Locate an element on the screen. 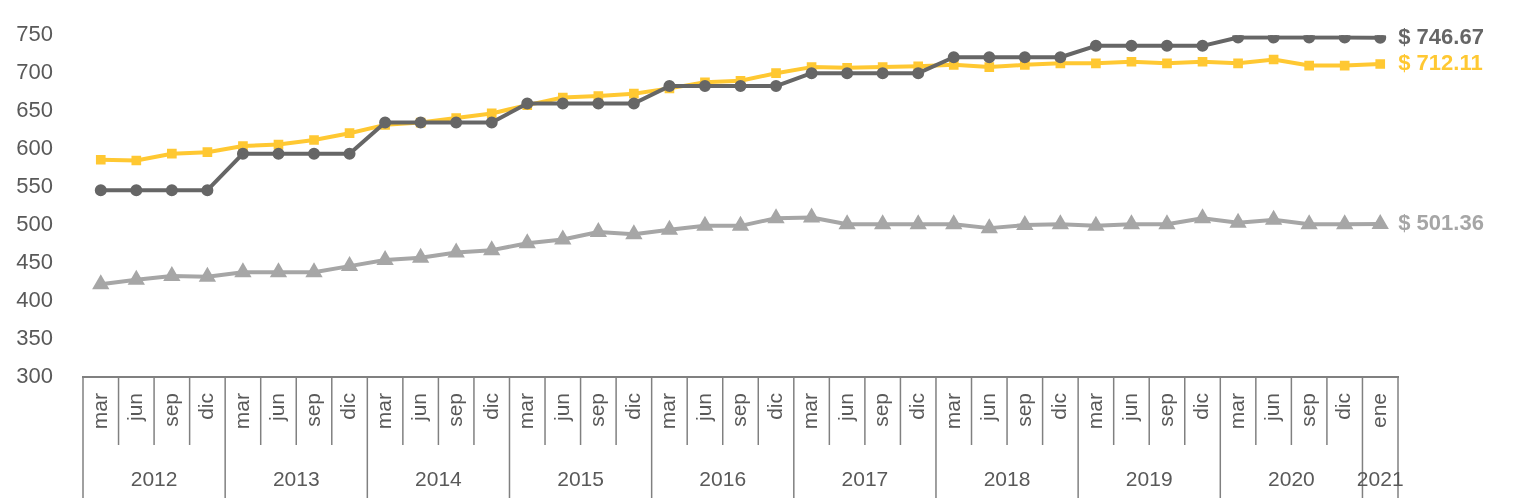 Image resolution: width=1518 pixels, height=502 pixels. y-tick-label: 500 is located at coordinates (34, 224).